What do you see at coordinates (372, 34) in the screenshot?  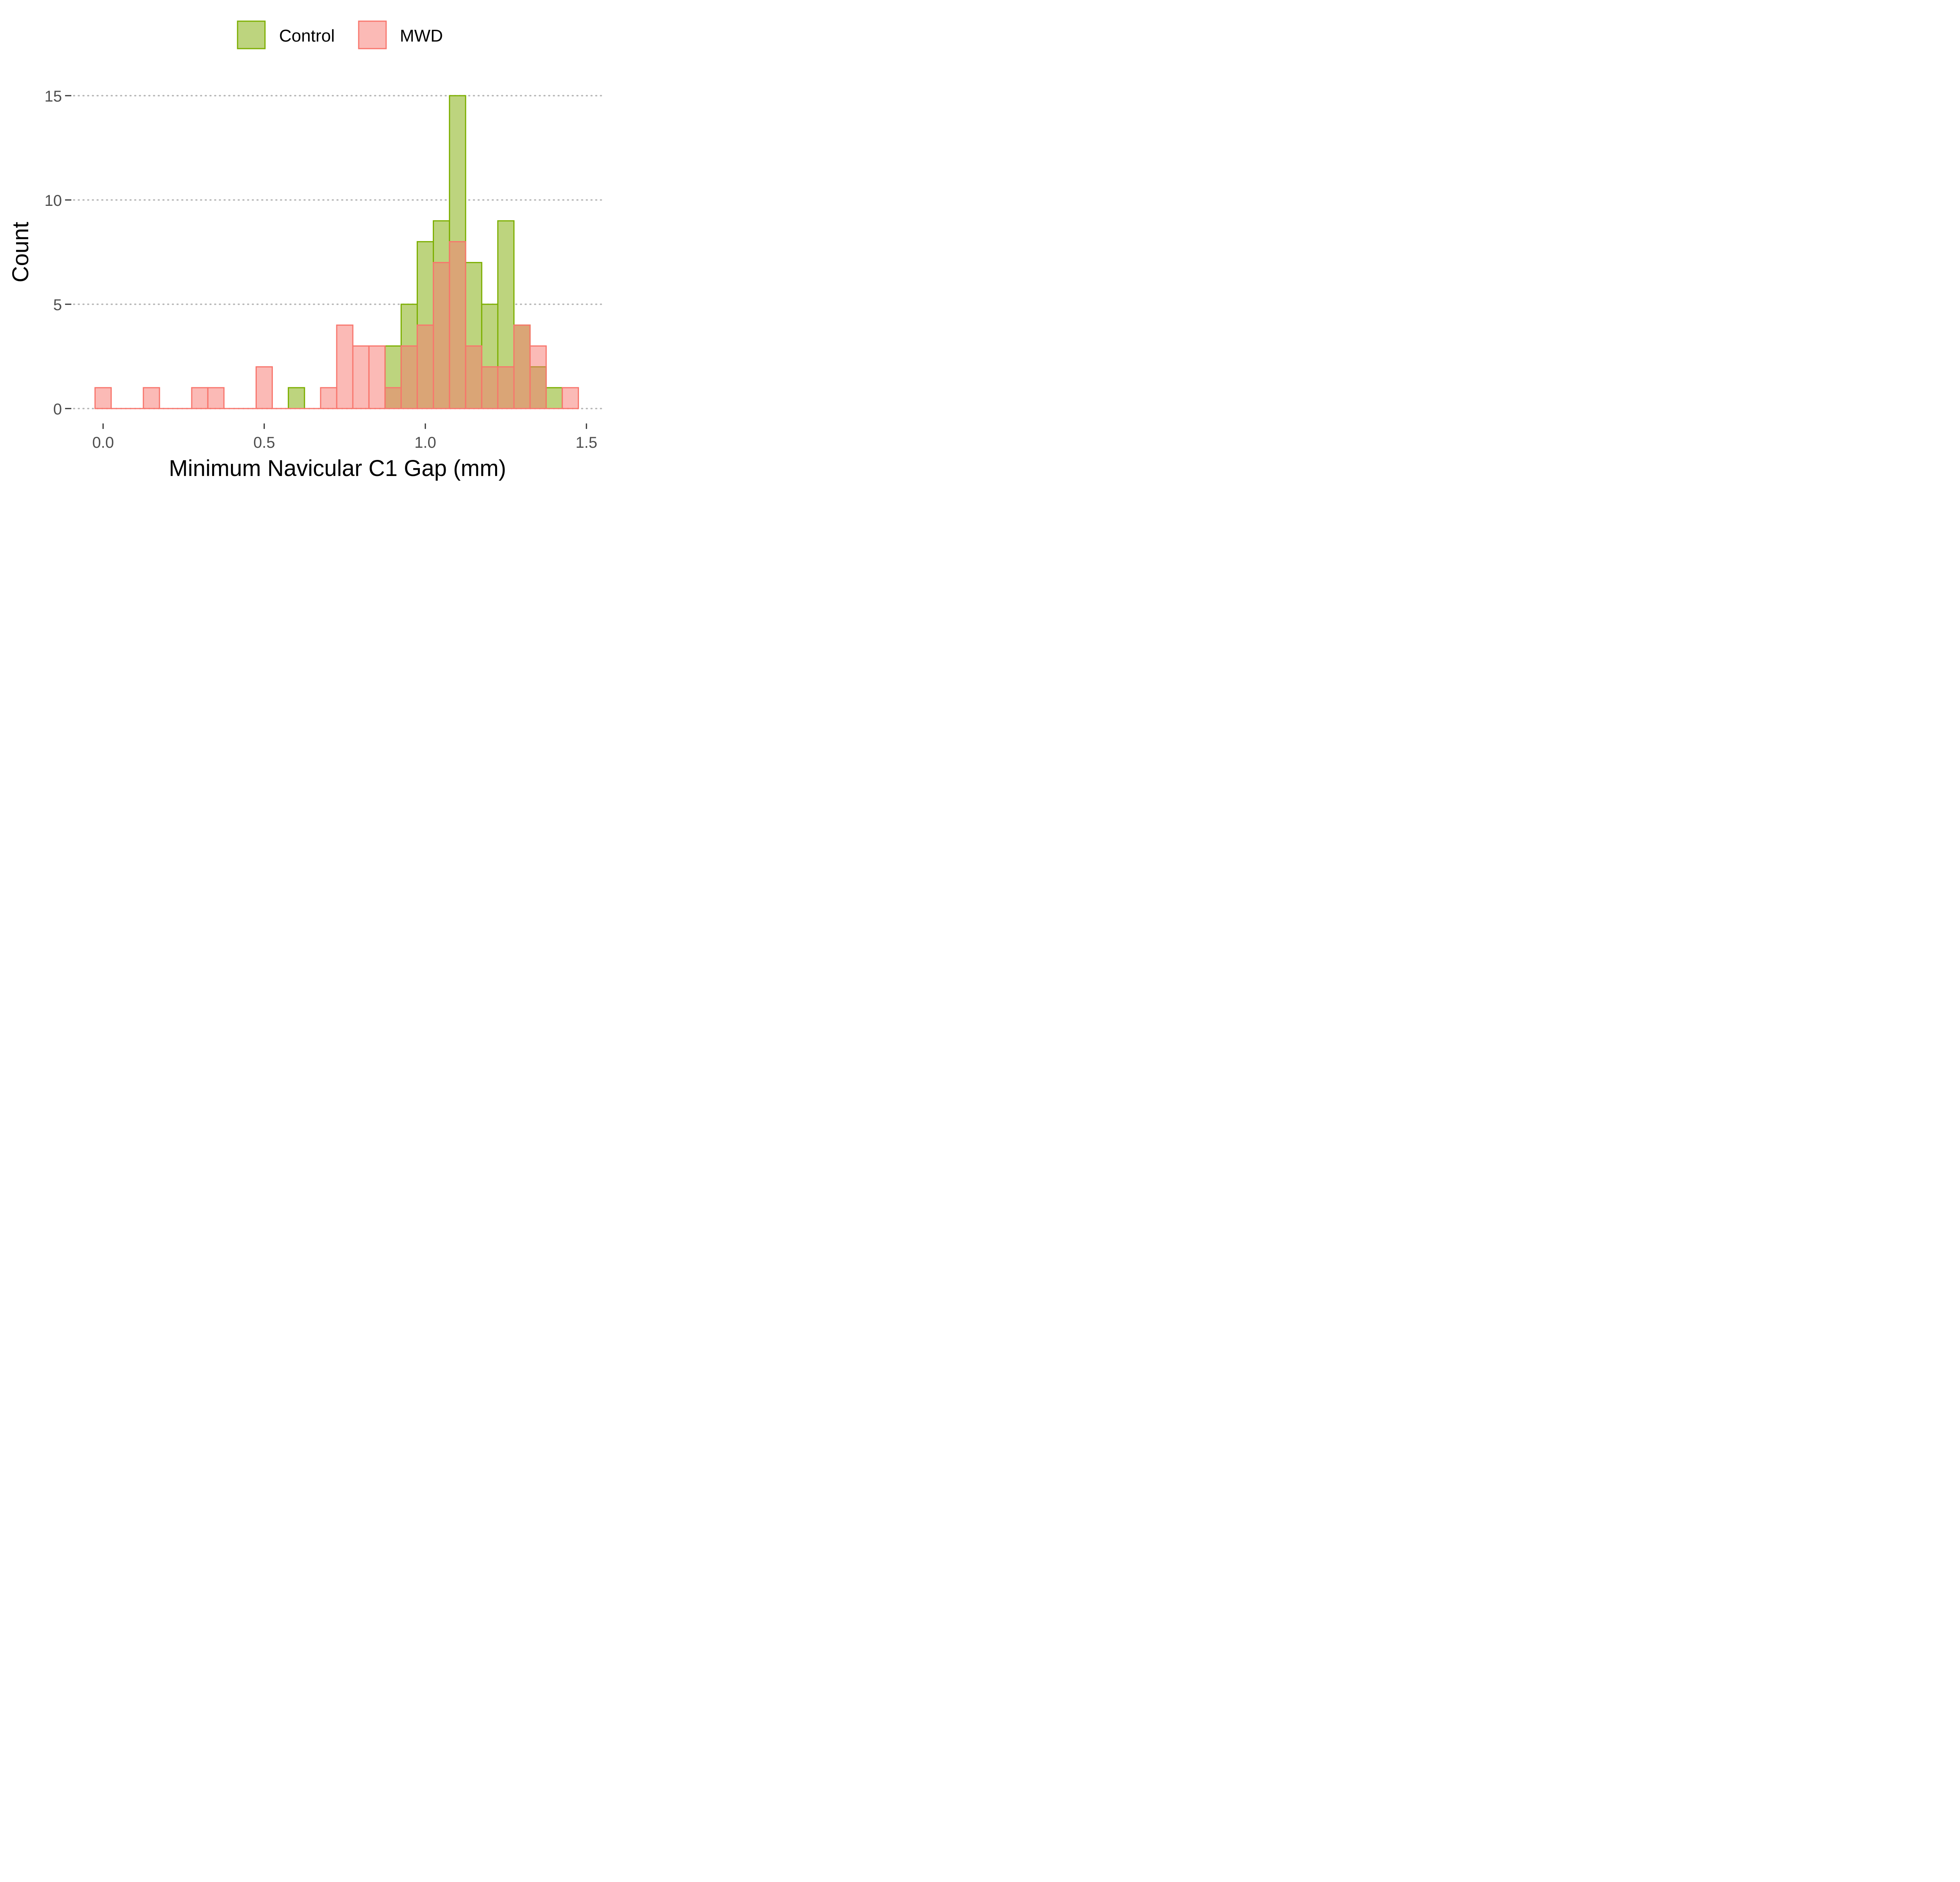 I see `legend-key-mwd` at bounding box center [372, 34].